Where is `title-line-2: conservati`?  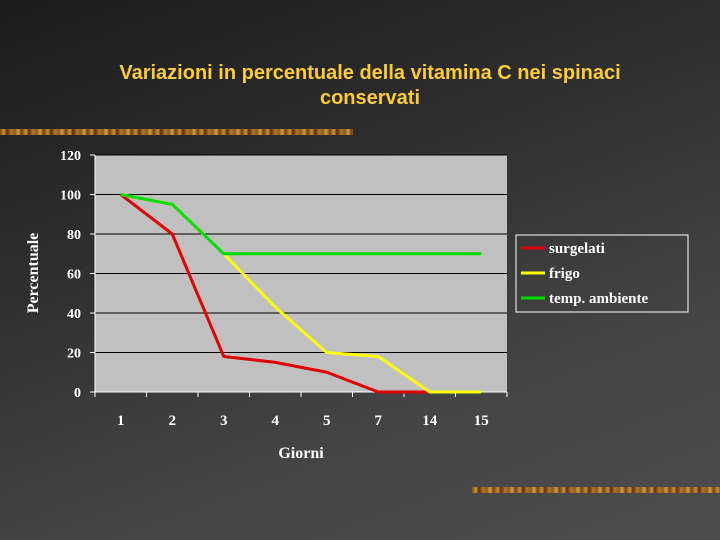
title-line-2: conservati is located at coordinates (370, 98).